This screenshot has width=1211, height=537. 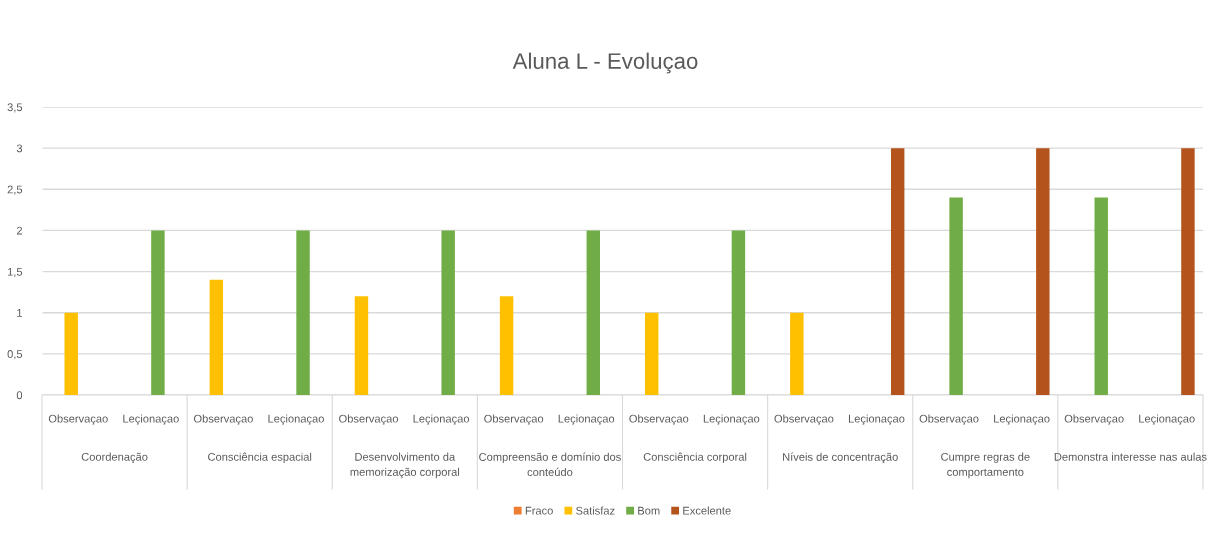 I want to click on y-tick-label: 1,5, so click(x=15, y=272).